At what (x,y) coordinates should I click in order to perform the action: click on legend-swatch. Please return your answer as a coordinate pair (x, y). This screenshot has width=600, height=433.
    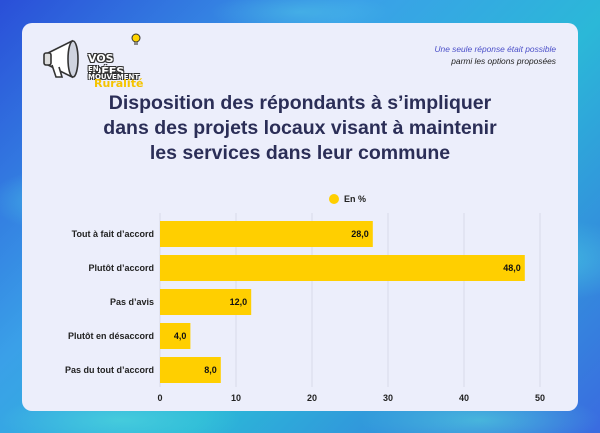
    Looking at the image, I should click on (334, 199).